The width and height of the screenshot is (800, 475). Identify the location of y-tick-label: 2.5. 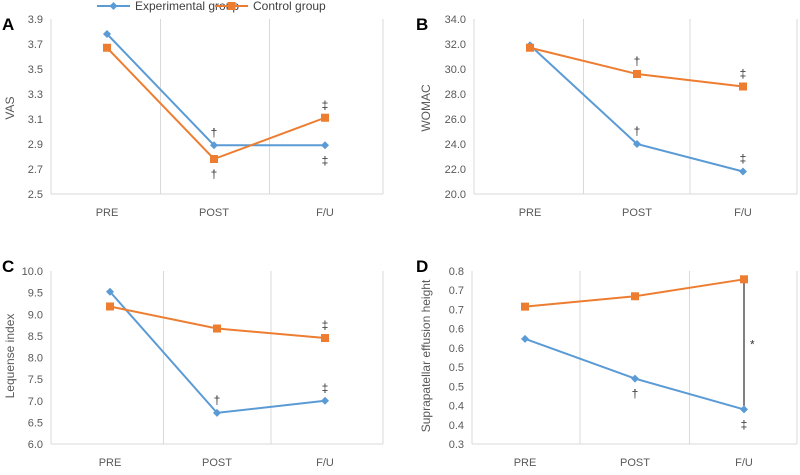
(35, 195).